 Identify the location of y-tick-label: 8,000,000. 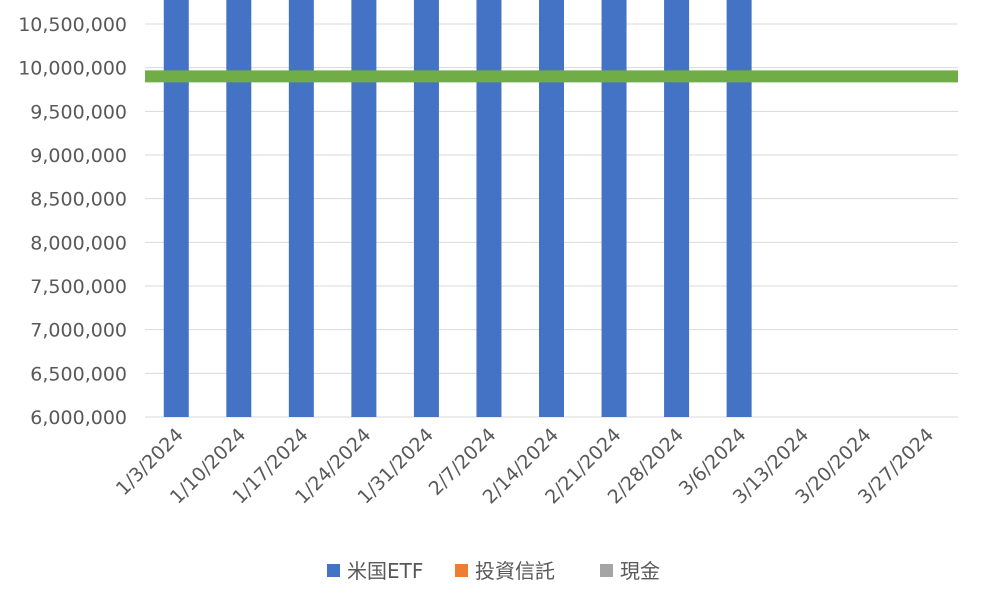
(78, 243).